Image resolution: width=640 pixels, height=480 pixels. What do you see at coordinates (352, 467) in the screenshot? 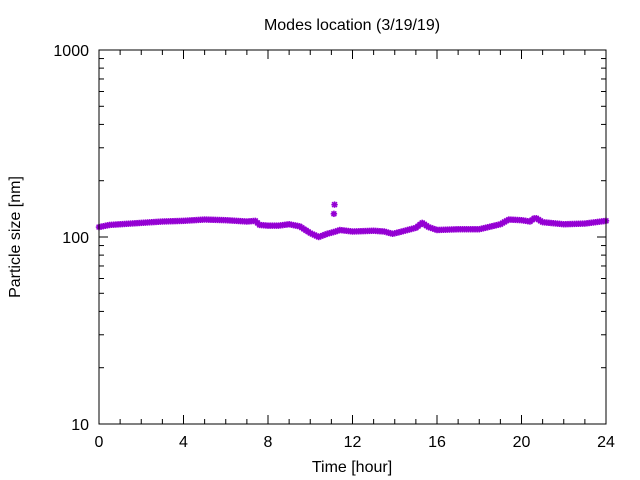
I see `x-axis-label: Time [hour]` at bounding box center [352, 467].